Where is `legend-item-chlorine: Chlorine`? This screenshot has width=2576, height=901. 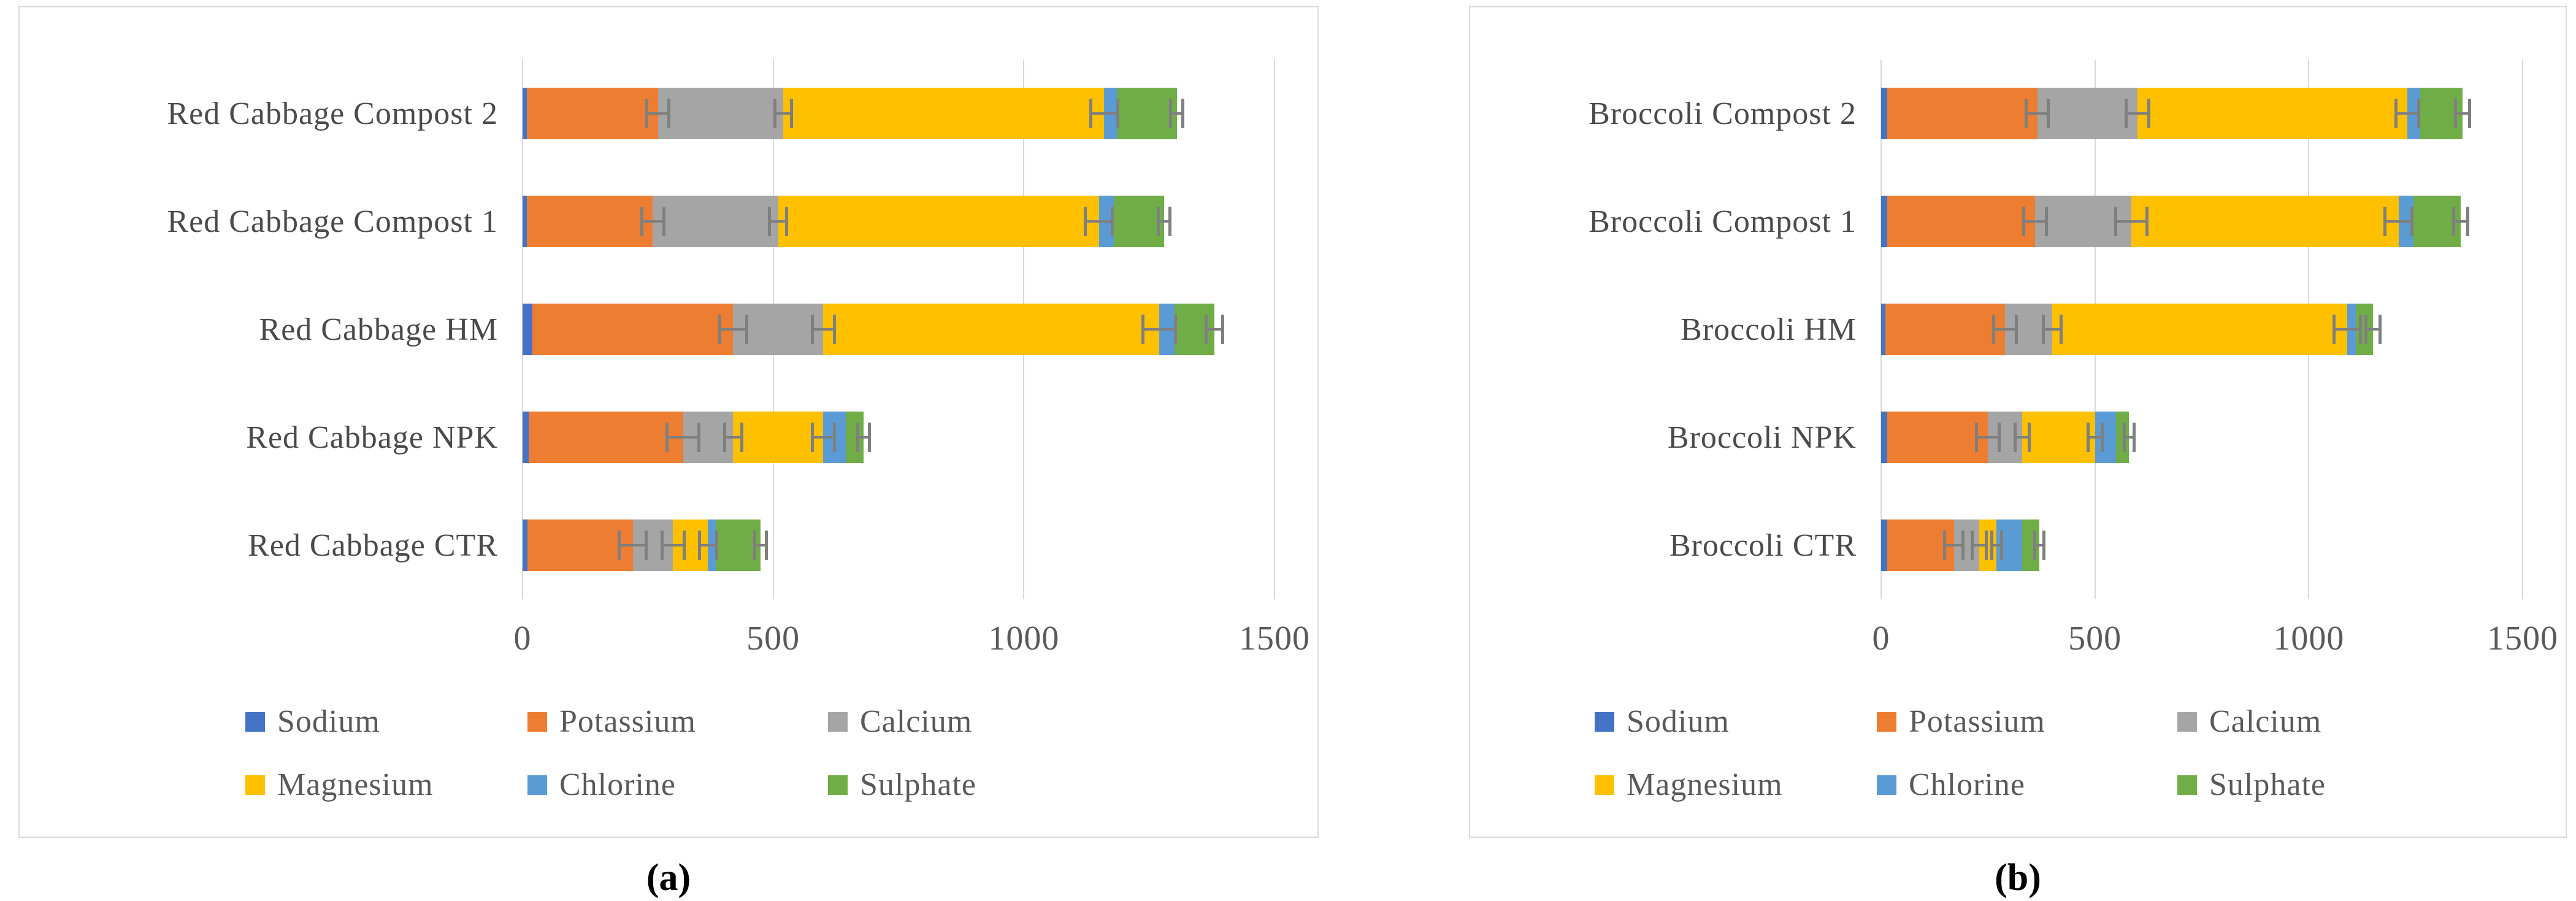 legend-item-chlorine: Chlorine is located at coordinates (2027, 785).